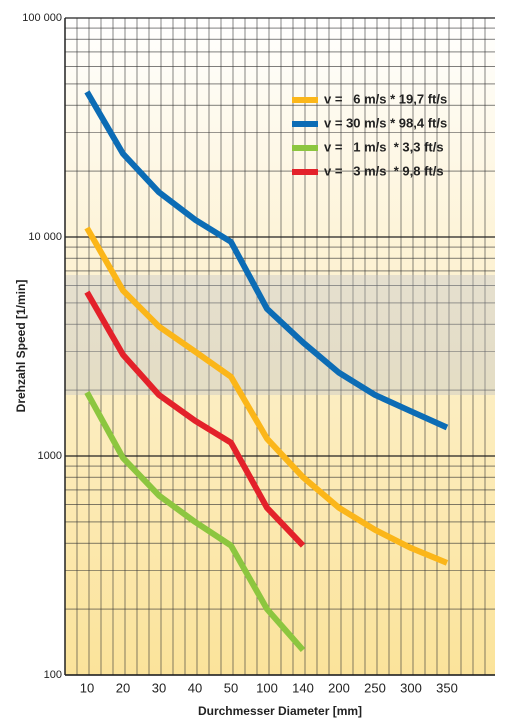 The height and width of the screenshot is (722, 505). I want to click on x-tick-label: 250, so click(375, 687).